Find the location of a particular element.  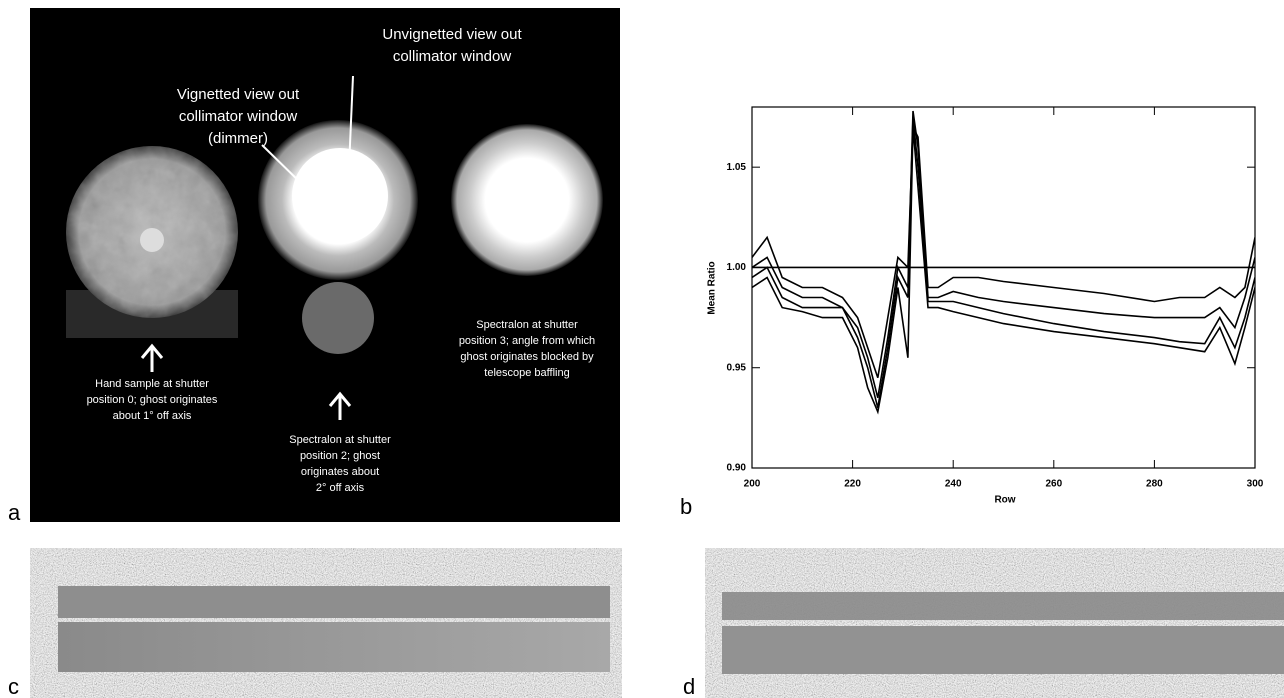

annotation: telescope baffling is located at coordinates (526, 373).